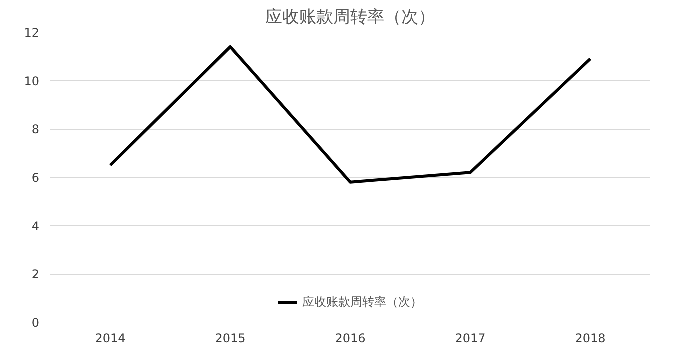 This screenshot has width=680, height=355. What do you see at coordinates (470, 339) in the screenshot?
I see `x-tick-label: 2017` at bounding box center [470, 339].